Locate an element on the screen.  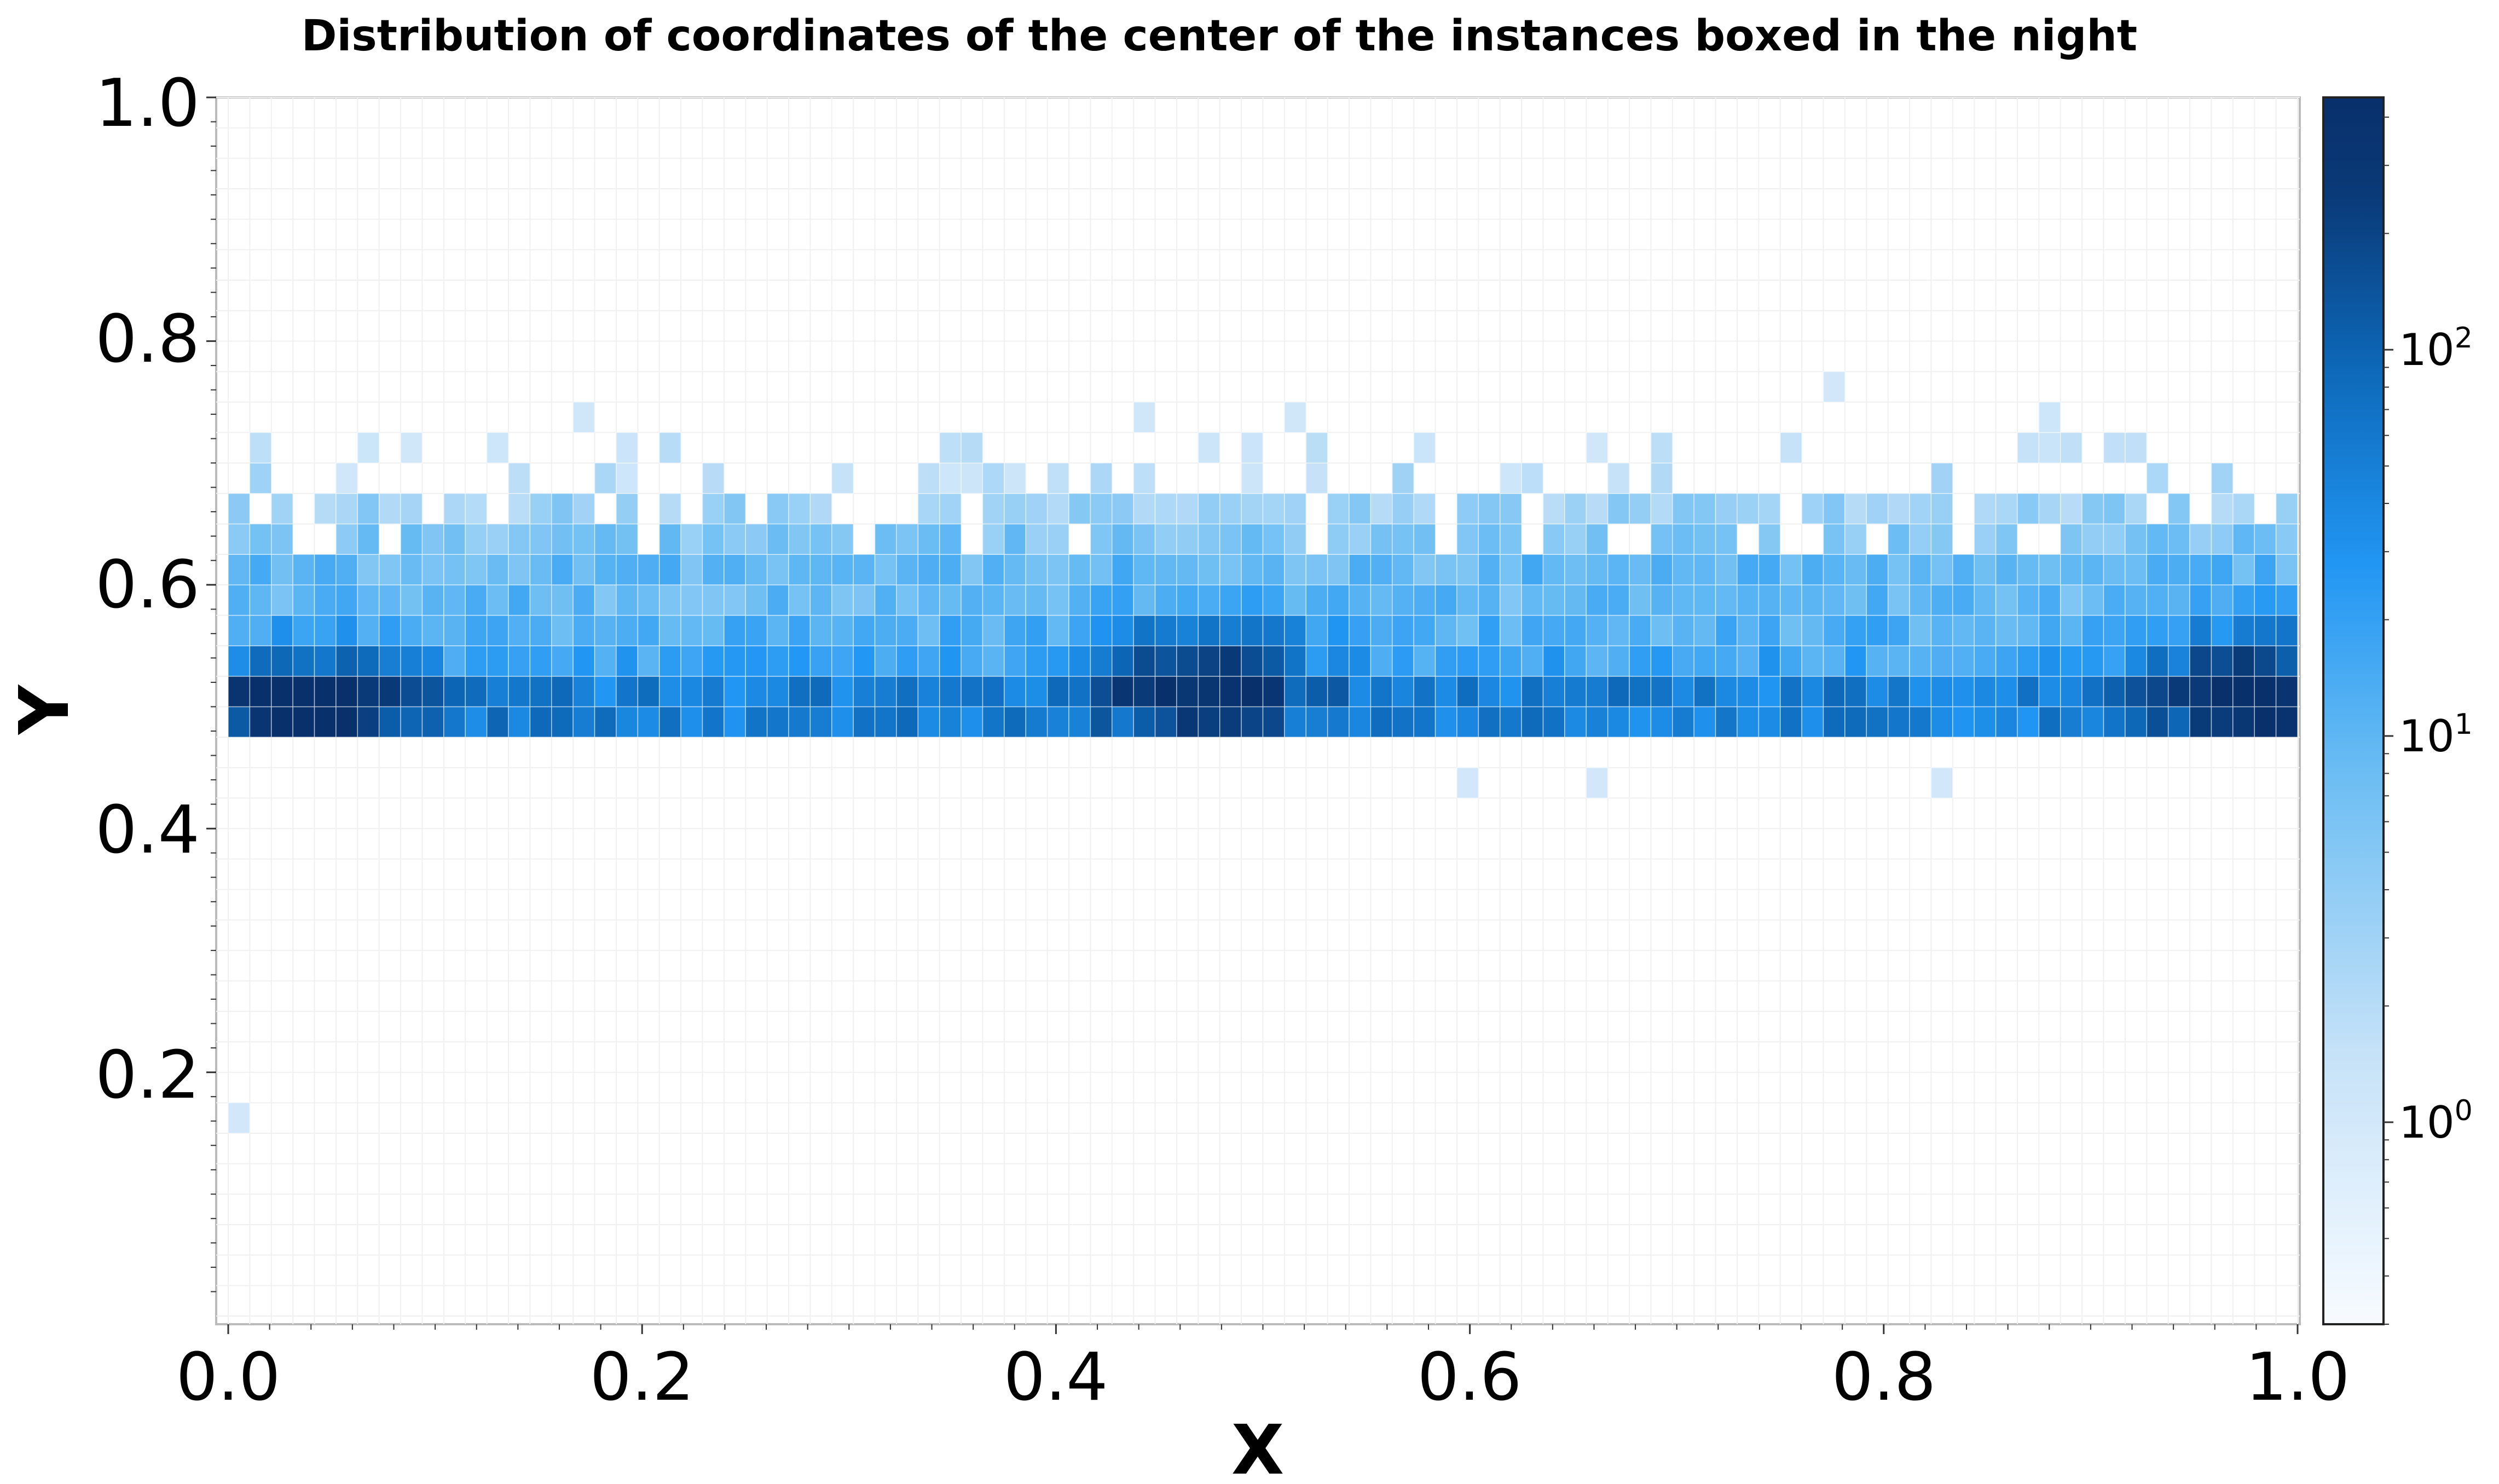
colorbar-ticks: 100 101 102 is located at coordinates (2428, 721).